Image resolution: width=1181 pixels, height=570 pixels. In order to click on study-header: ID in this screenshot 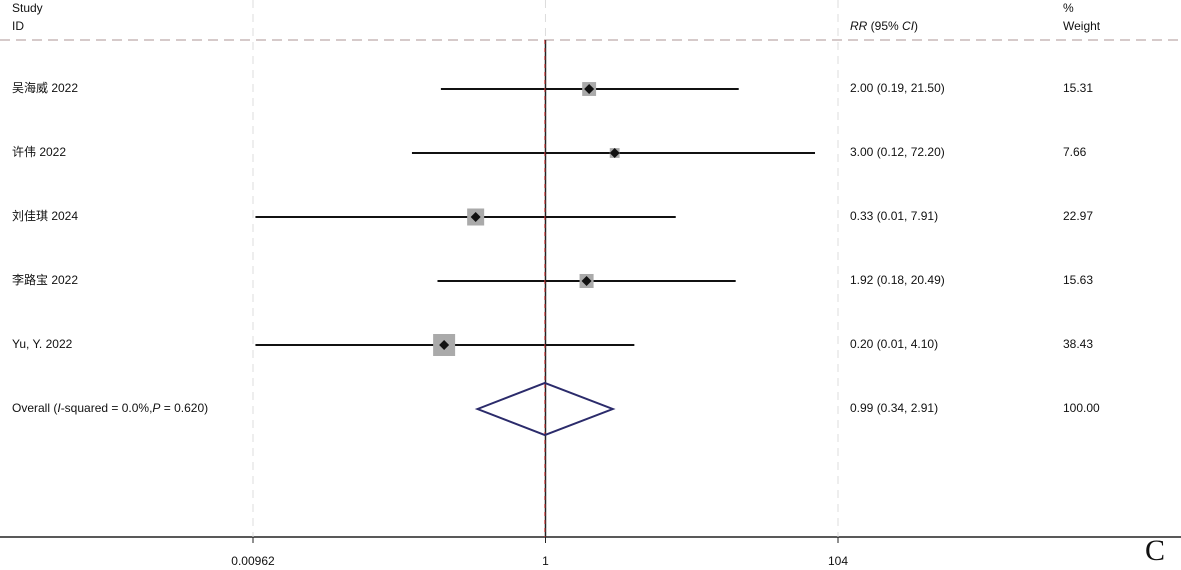, I will do `click(18, 26)`.